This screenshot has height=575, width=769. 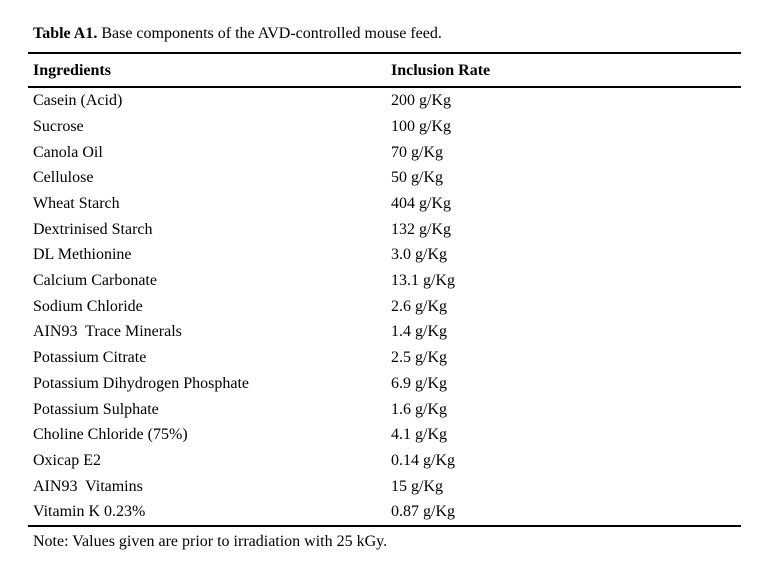 I want to click on ingredient-cell: Sodium Chloride, so click(x=88, y=306).